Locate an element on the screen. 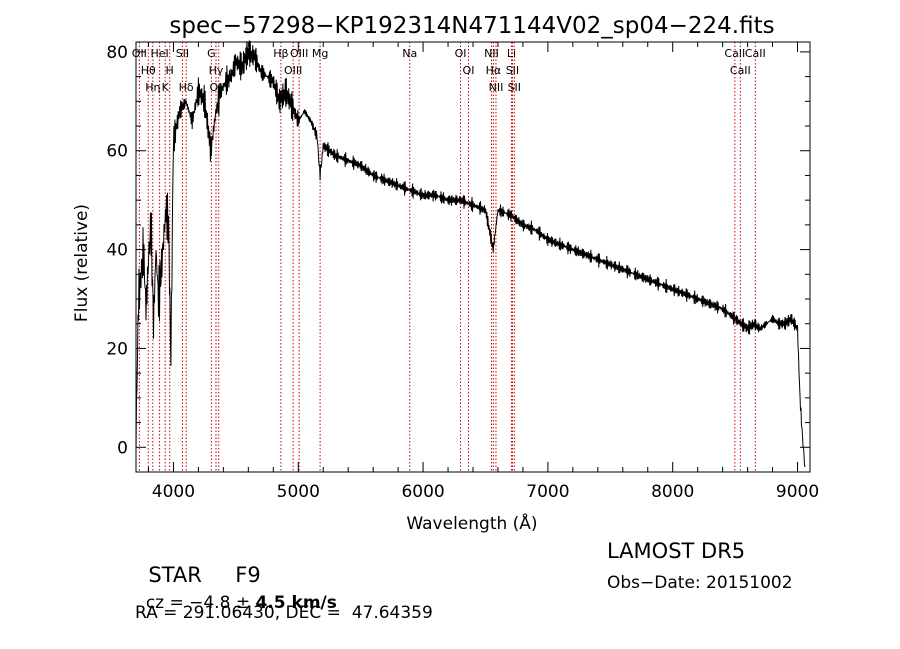  x-tick-label: 6000 is located at coordinates (422, 492).